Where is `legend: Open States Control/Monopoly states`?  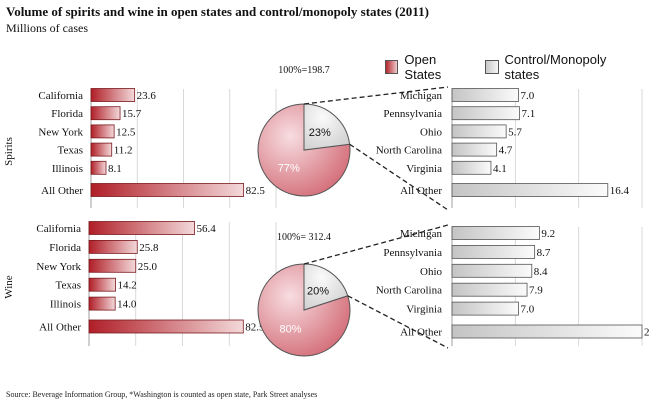 legend: Open States Control/Monopoly states is located at coordinates (517, 67).